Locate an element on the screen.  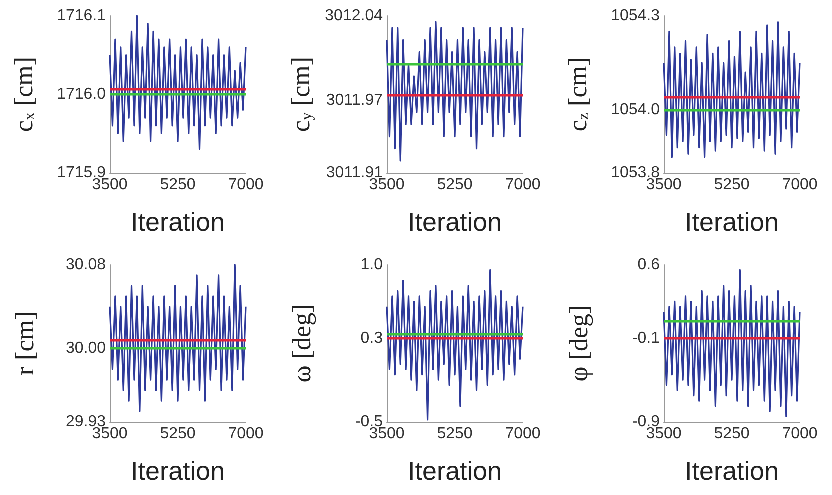
y-axis-title: cx [cm] is located at coordinates (24, 94).